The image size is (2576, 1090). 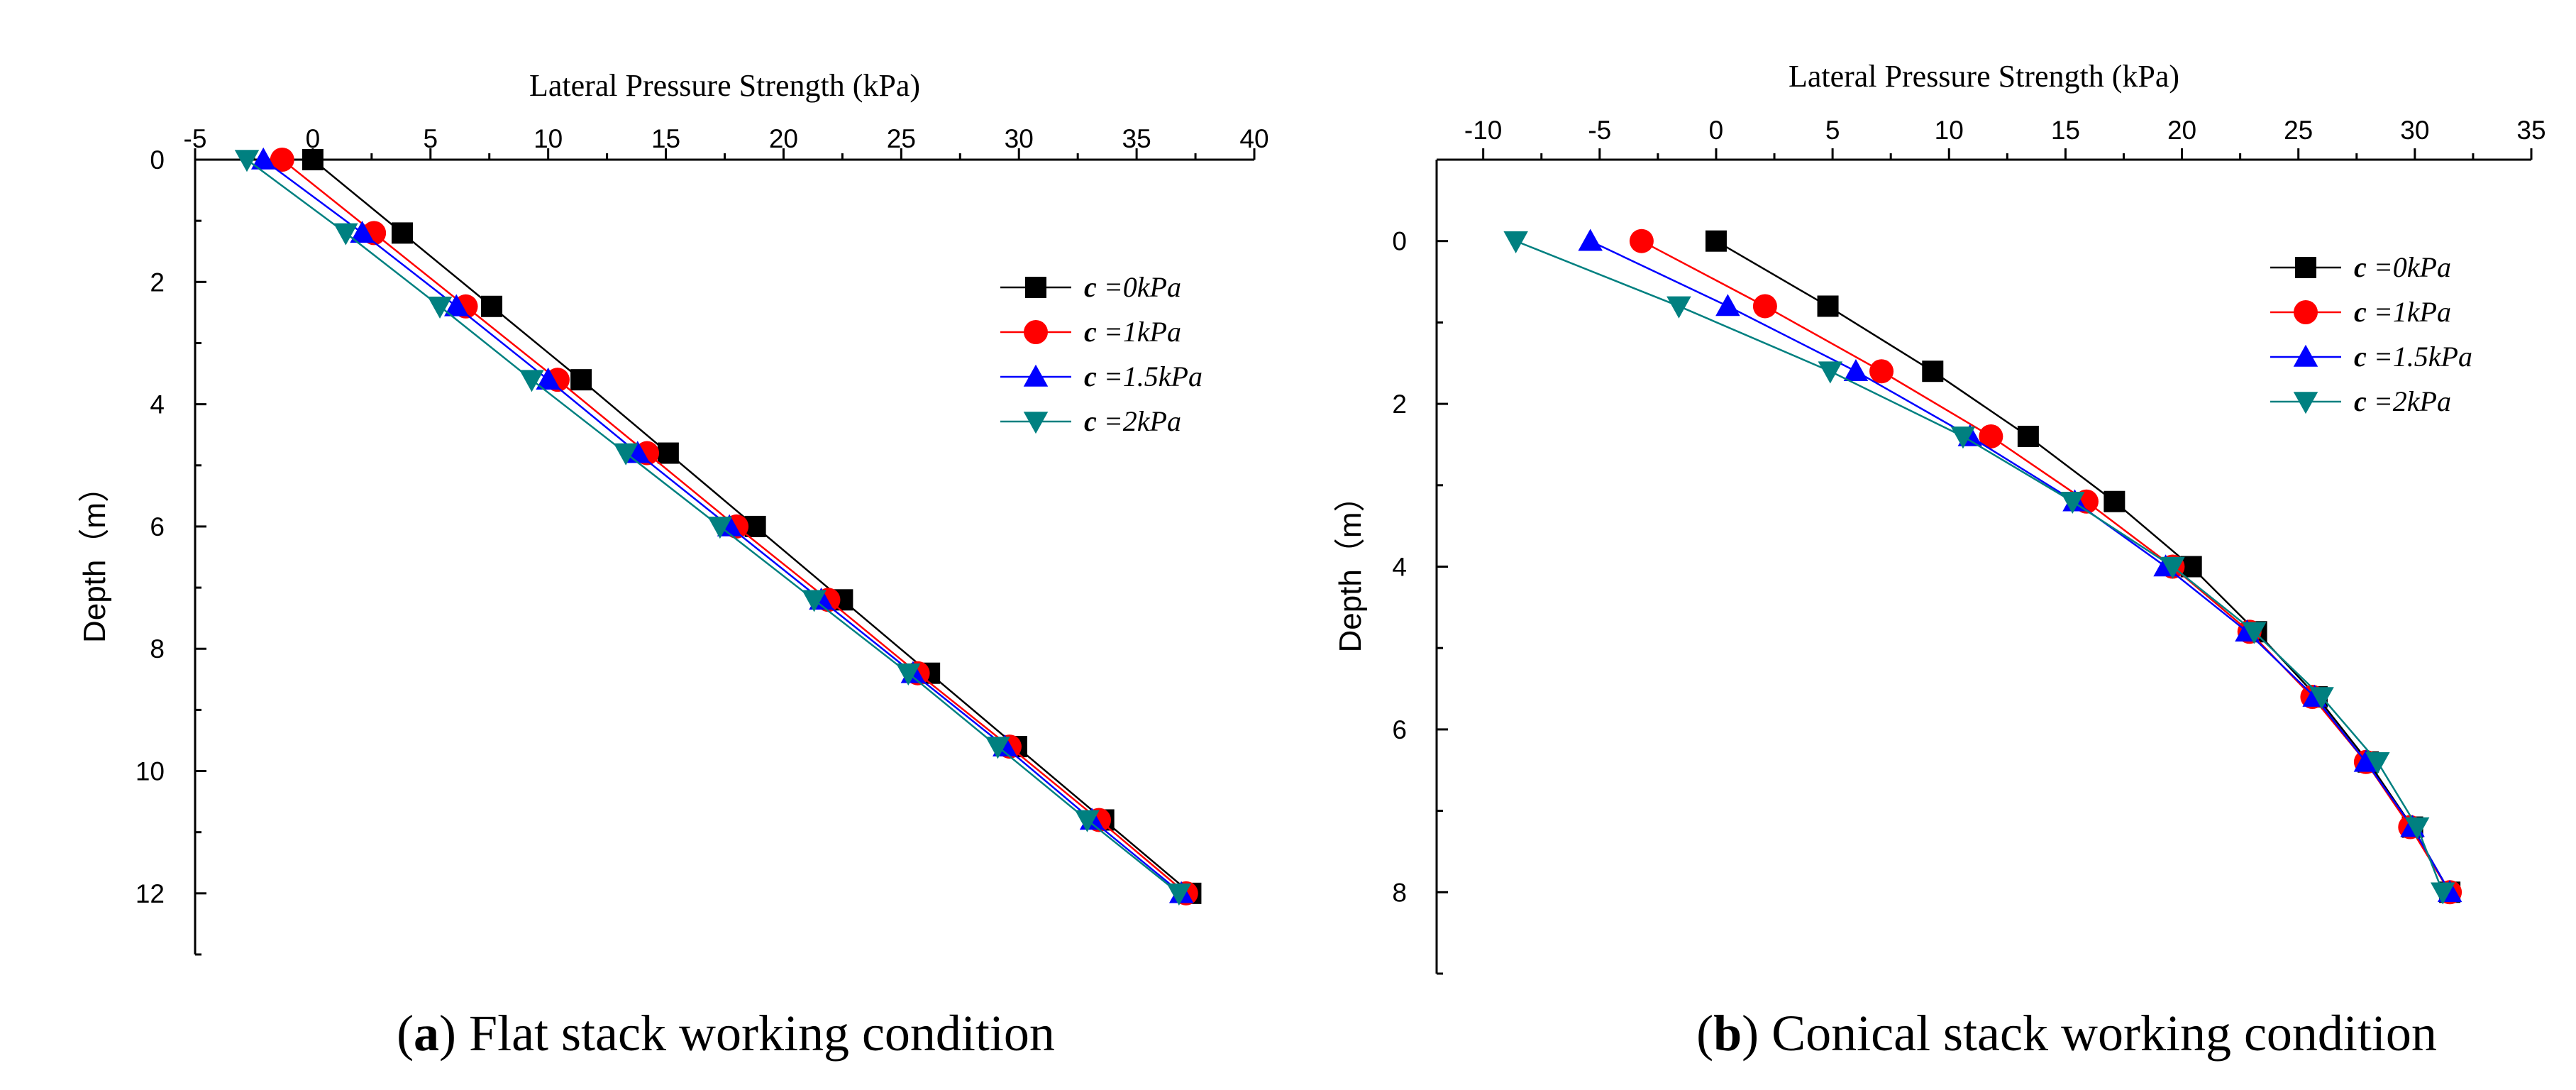 What do you see at coordinates (1984, 76) in the screenshot?
I see `x-axis-title: Lateral Pressure Strength (kPa)` at bounding box center [1984, 76].